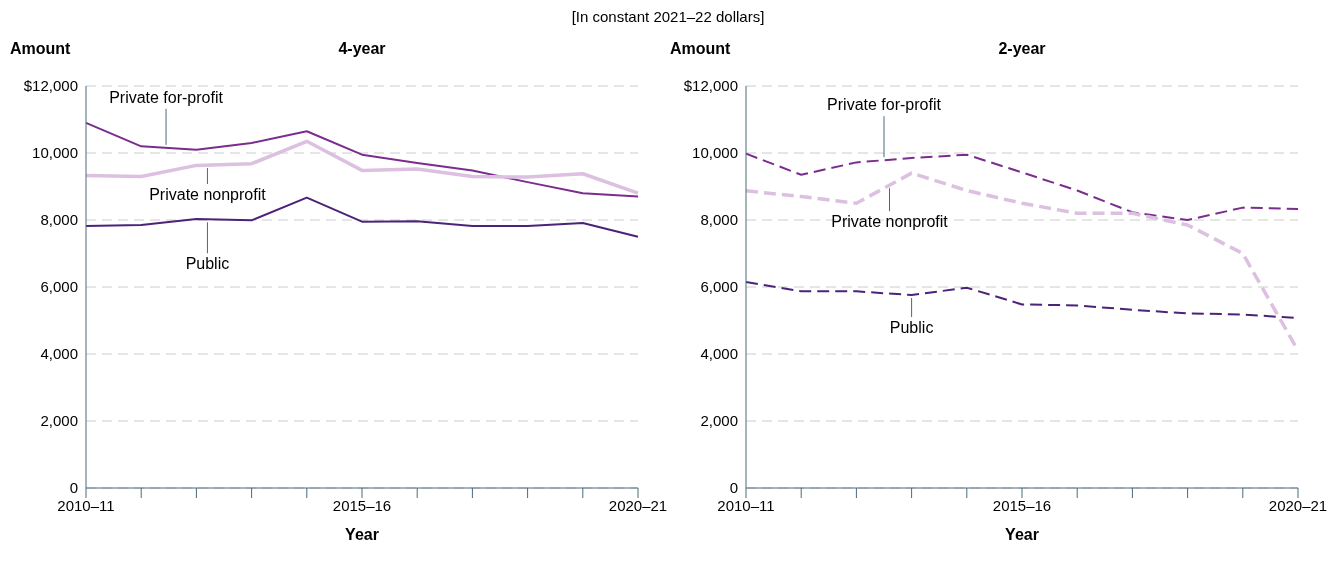  I want to click on text: Private for-profit, so click(884, 105).